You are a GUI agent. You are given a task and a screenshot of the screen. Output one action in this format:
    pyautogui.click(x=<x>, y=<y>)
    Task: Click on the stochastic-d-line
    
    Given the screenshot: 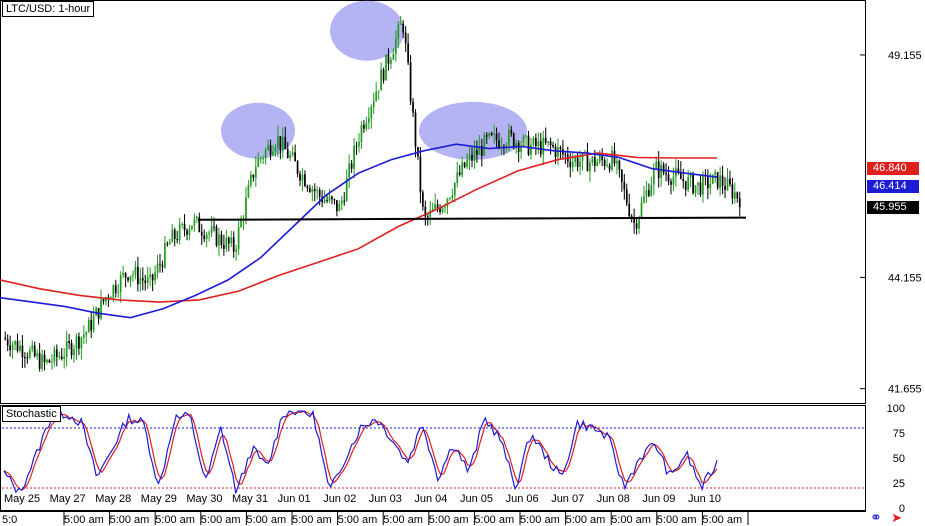 What is the action you would take?
    pyautogui.click(x=360, y=450)
    